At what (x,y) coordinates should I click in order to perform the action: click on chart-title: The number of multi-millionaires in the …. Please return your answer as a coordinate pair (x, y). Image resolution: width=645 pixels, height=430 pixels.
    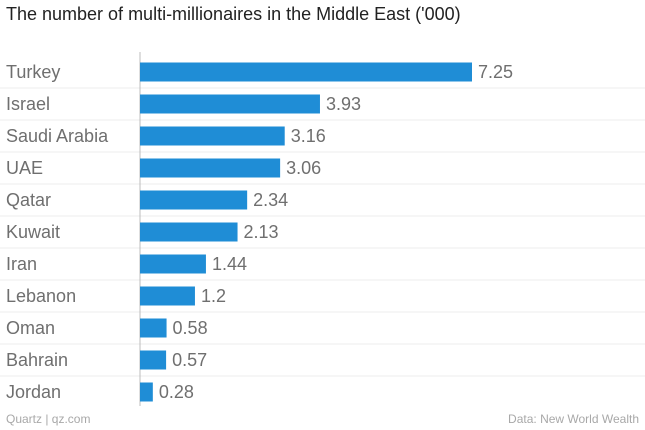
    Looking at the image, I should click on (233, 14).